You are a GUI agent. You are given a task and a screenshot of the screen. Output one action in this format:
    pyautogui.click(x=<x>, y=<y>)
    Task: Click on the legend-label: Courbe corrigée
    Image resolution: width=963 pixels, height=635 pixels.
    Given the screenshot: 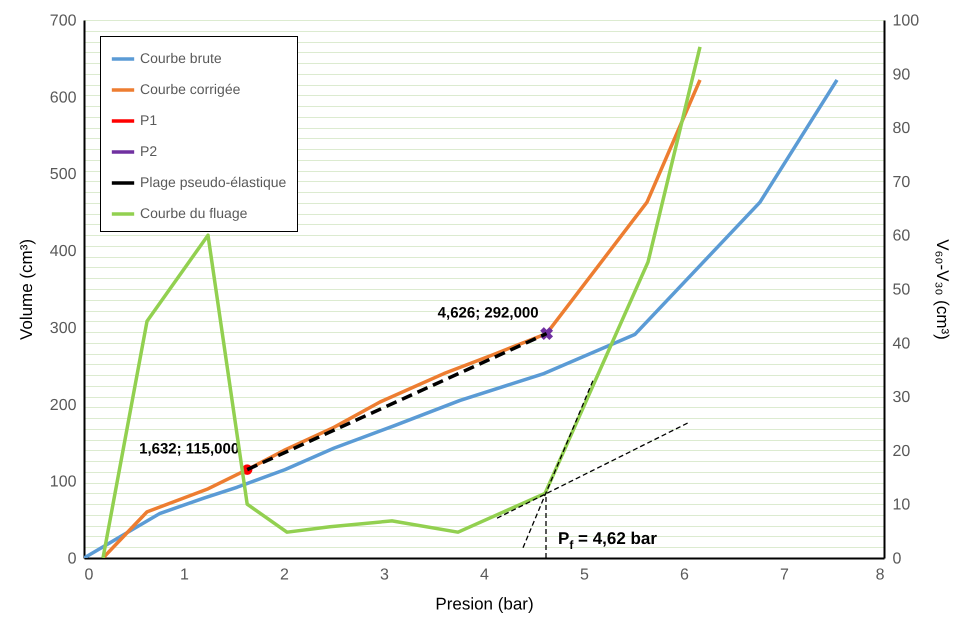 What is the action you would take?
    pyautogui.click(x=190, y=89)
    